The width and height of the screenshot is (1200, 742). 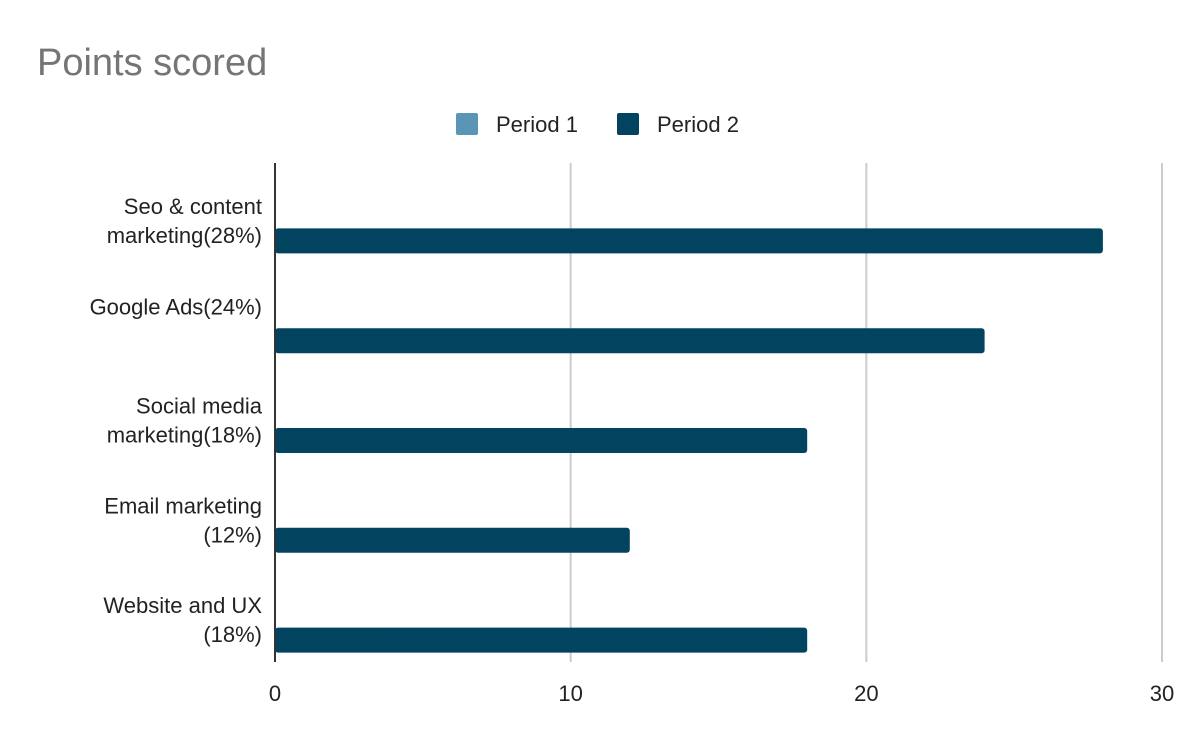 I want to click on chart-title: Points scored, so click(x=152, y=63).